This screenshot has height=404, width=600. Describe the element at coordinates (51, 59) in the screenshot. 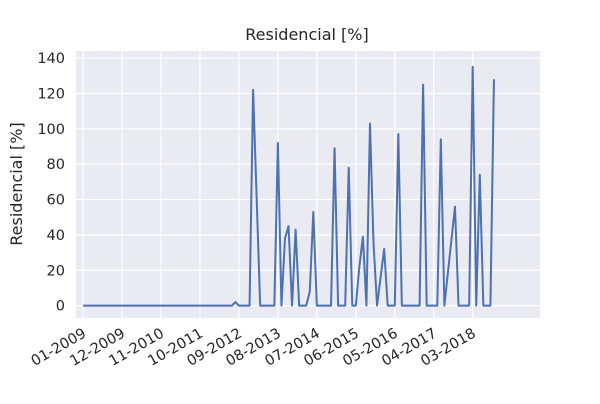

I see `y-tick-label: 140` at that location.